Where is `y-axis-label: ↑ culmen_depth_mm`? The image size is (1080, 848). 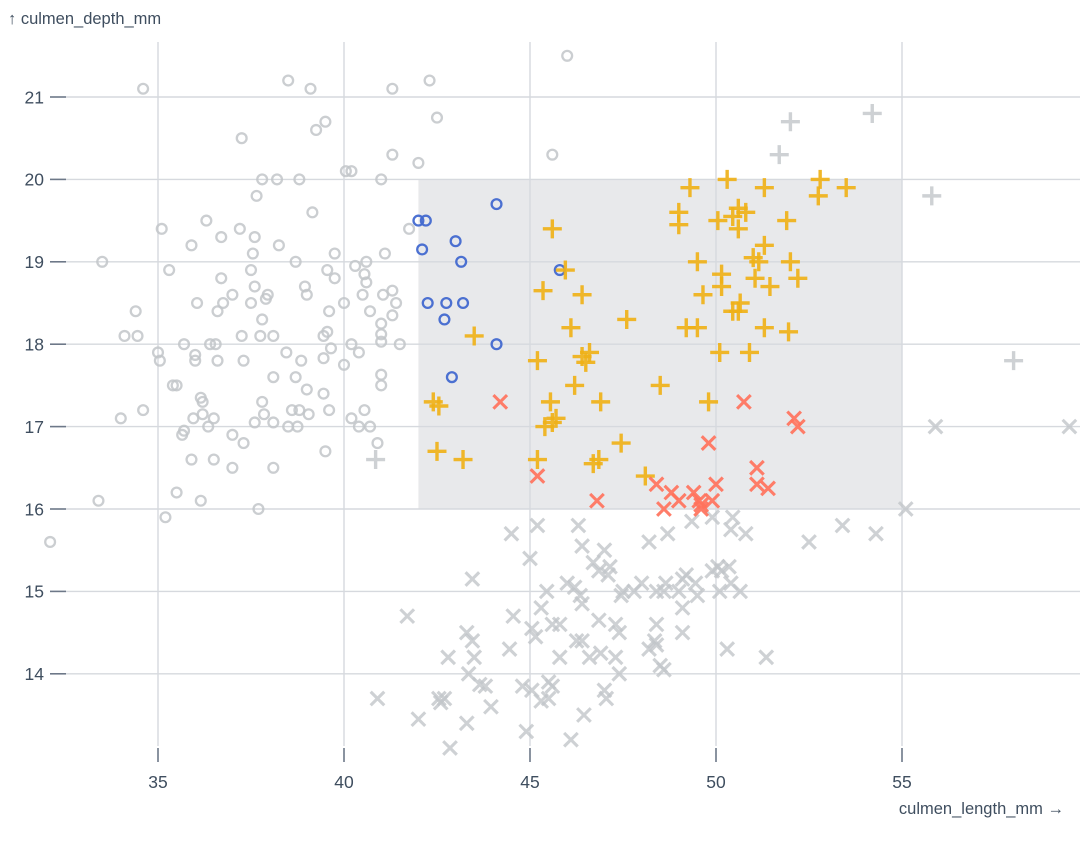 y-axis-label: ↑ culmen_depth_mm is located at coordinates (84, 19).